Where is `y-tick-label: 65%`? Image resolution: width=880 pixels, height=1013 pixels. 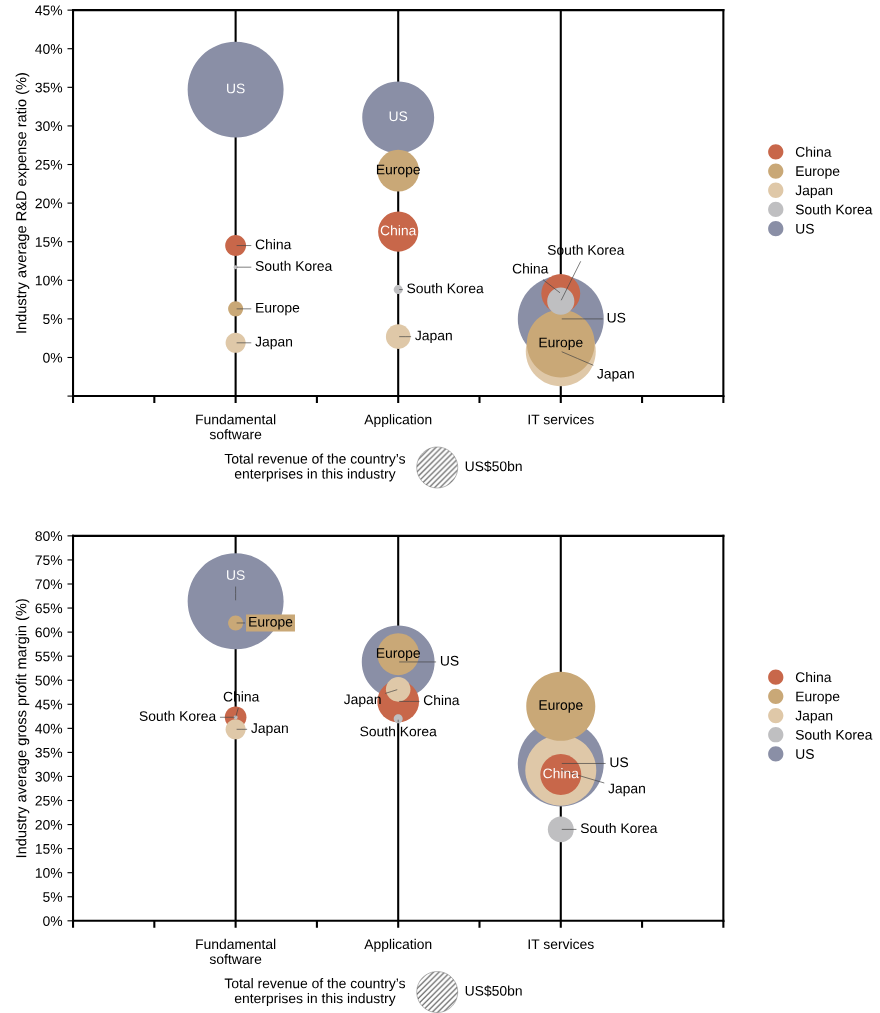 y-tick-label: 65% is located at coordinates (49, 608).